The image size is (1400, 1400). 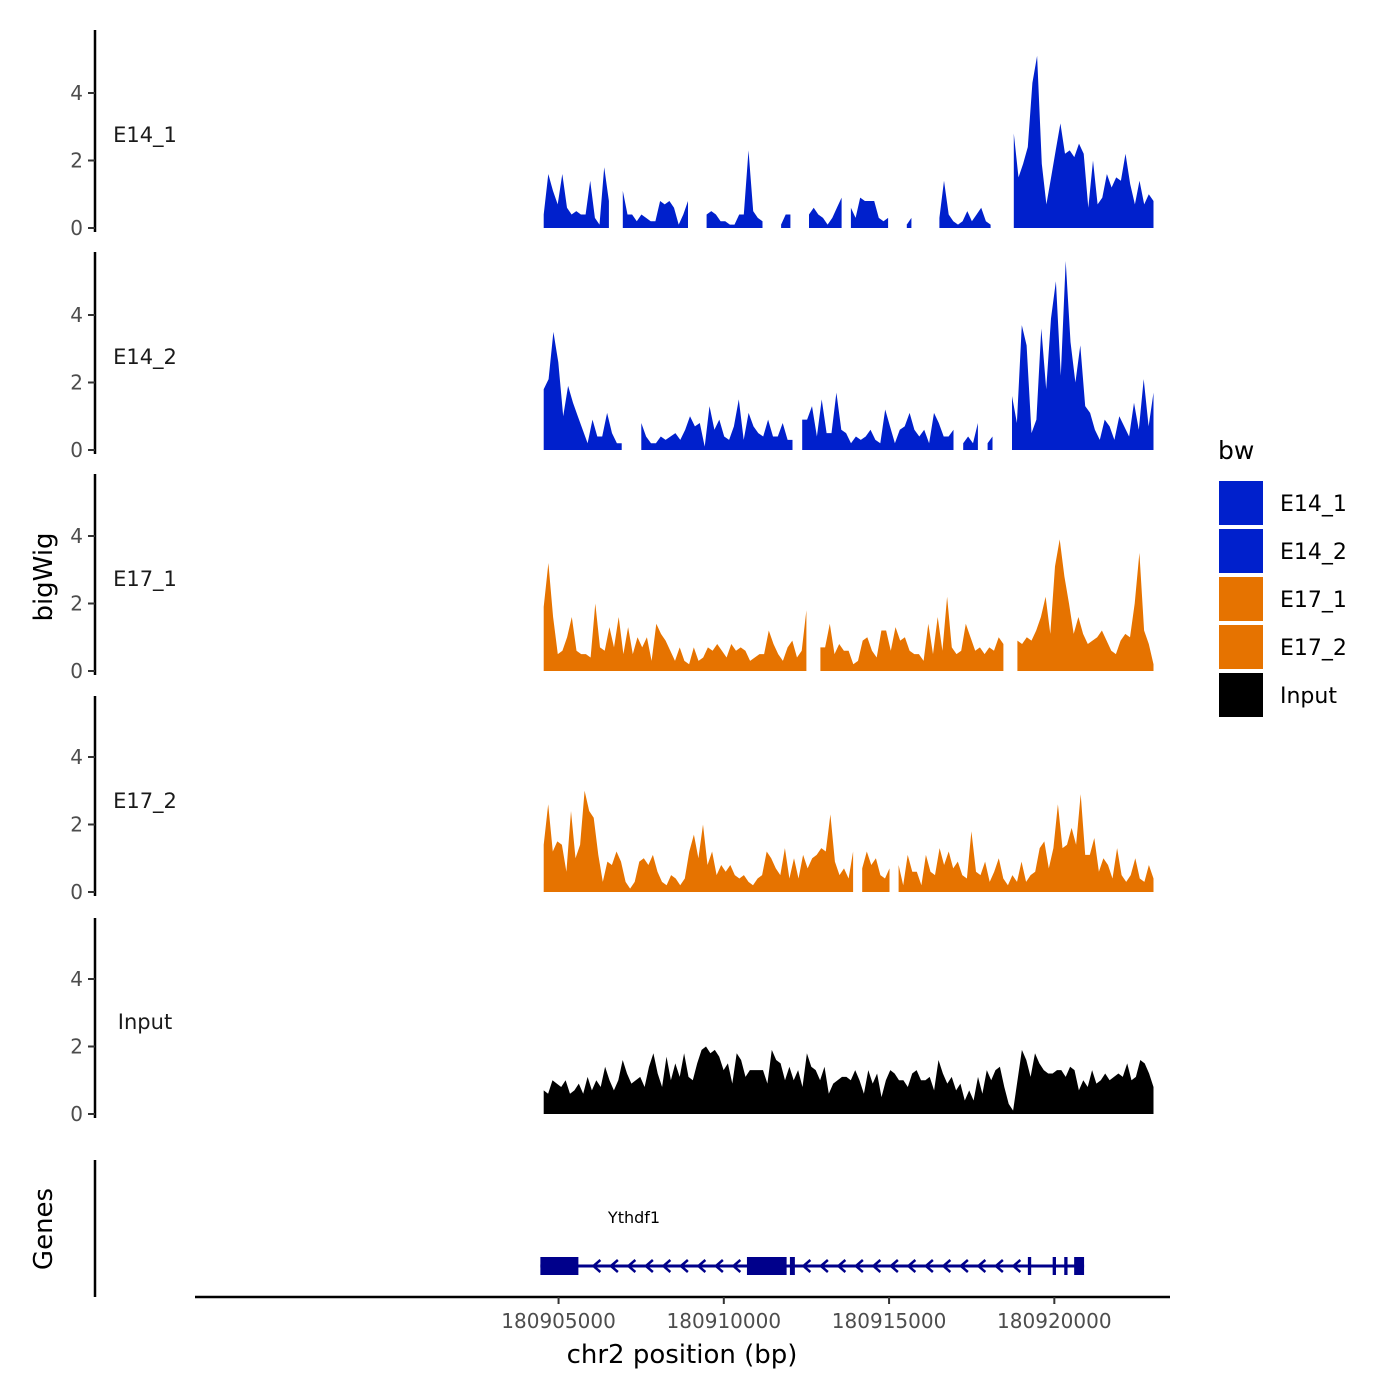 I want to click on x-tick-label: 180915000, so click(x=889, y=1321).